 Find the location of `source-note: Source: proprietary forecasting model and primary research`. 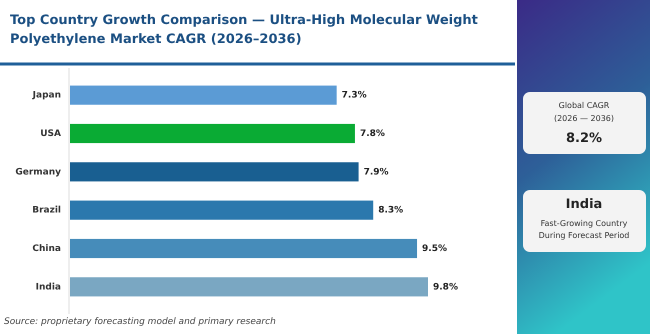

source-note: Source: proprietary forecasting model and primary research is located at coordinates (140, 322).